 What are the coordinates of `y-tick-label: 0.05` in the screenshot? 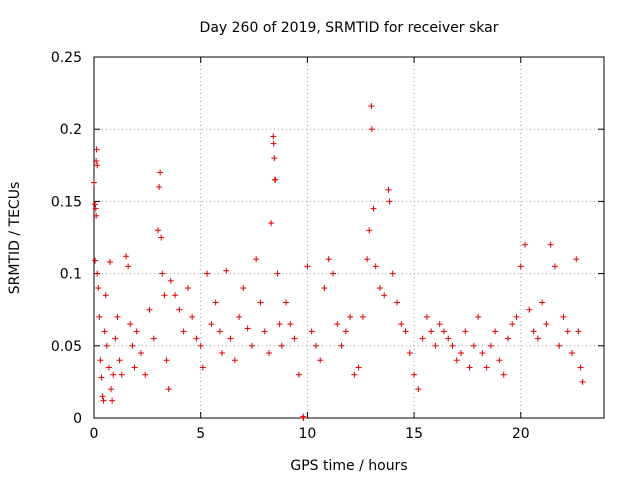 It's located at (66, 347).